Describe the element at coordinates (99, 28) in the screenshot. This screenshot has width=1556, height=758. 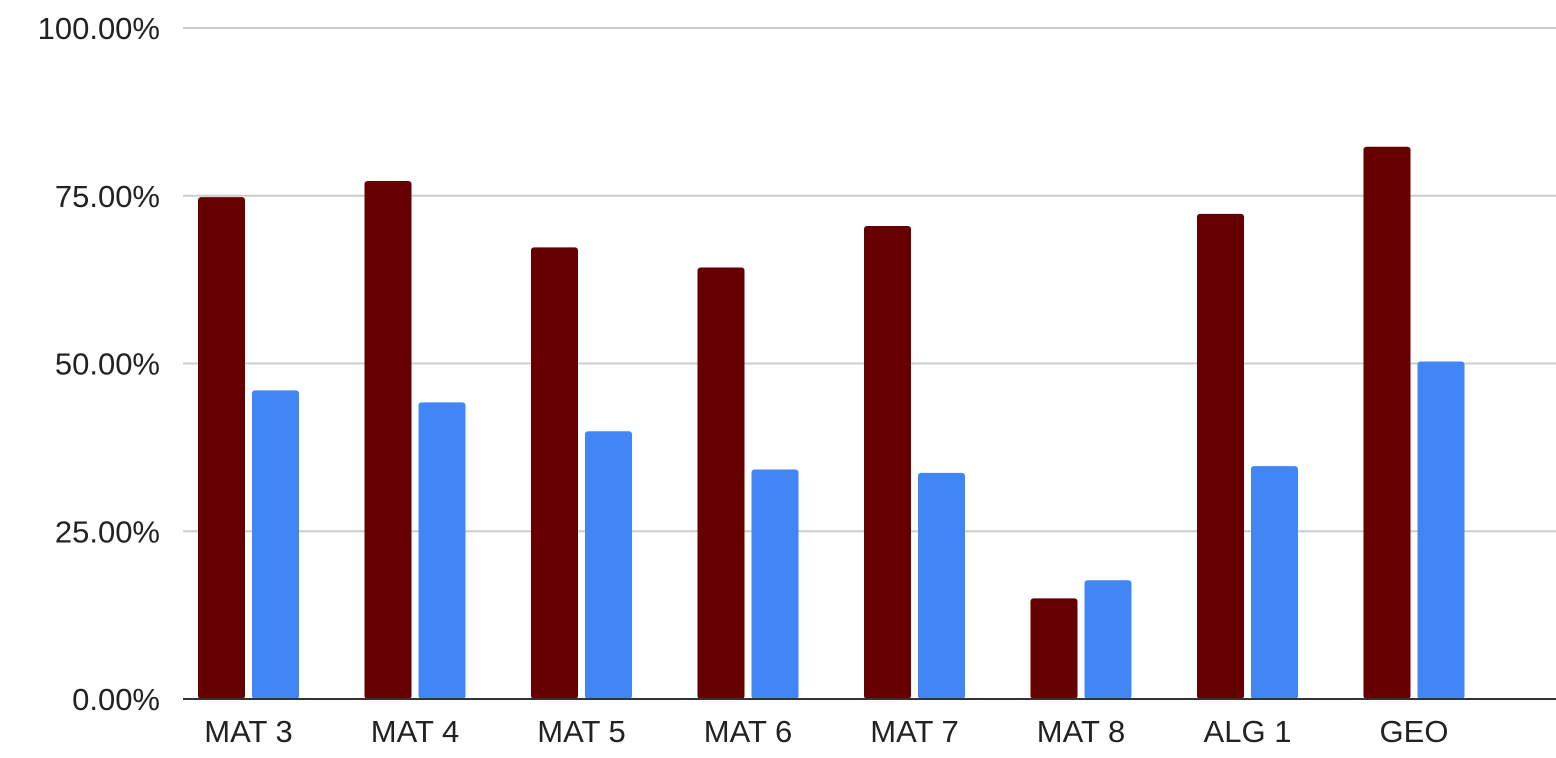
I see `y-tick-label: 100.00%` at that location.